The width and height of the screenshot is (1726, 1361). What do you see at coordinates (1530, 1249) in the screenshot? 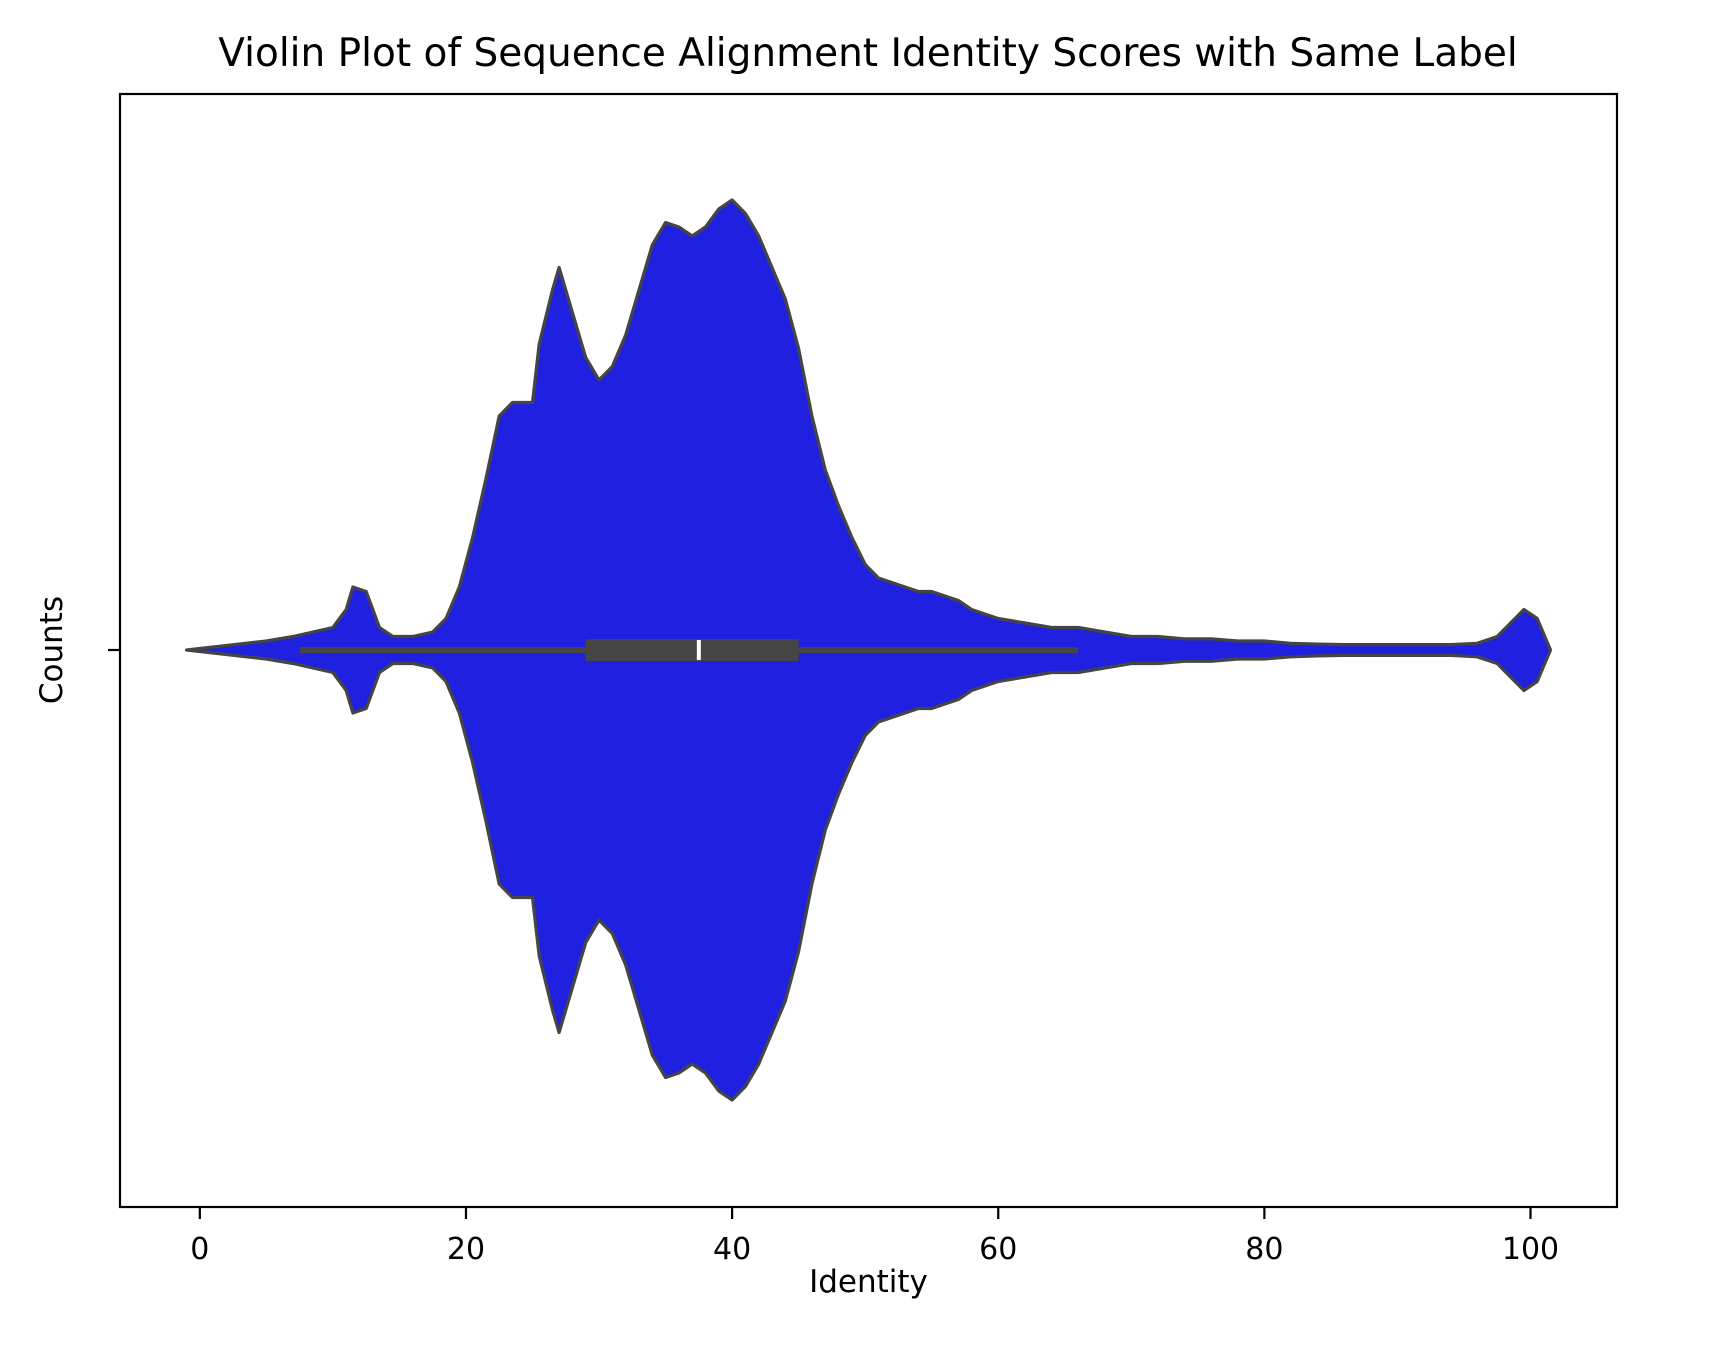
I see `x-tick-label: 100` at bounding box center [1530, 1249].